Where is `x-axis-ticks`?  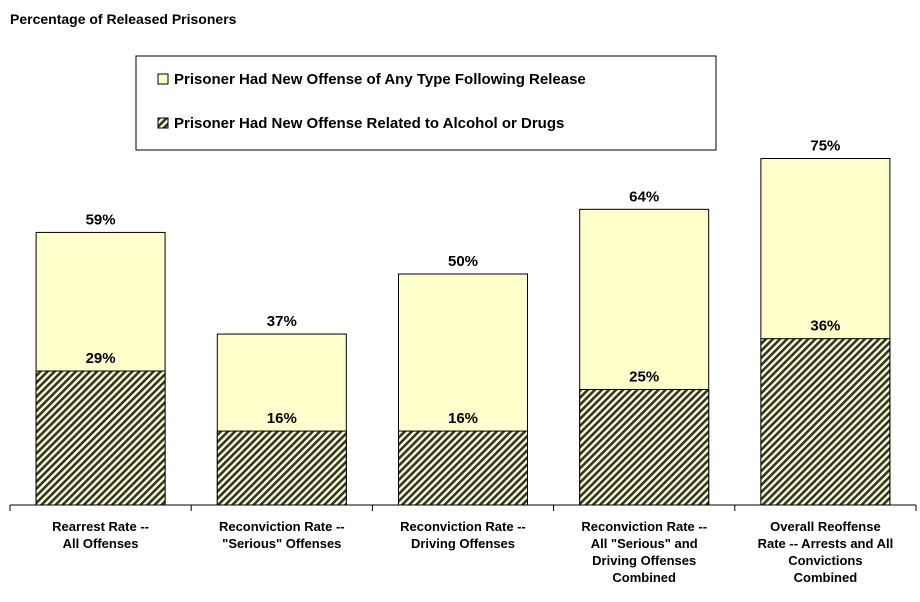
x-axis-ticks is located at coordinates (463, 508).